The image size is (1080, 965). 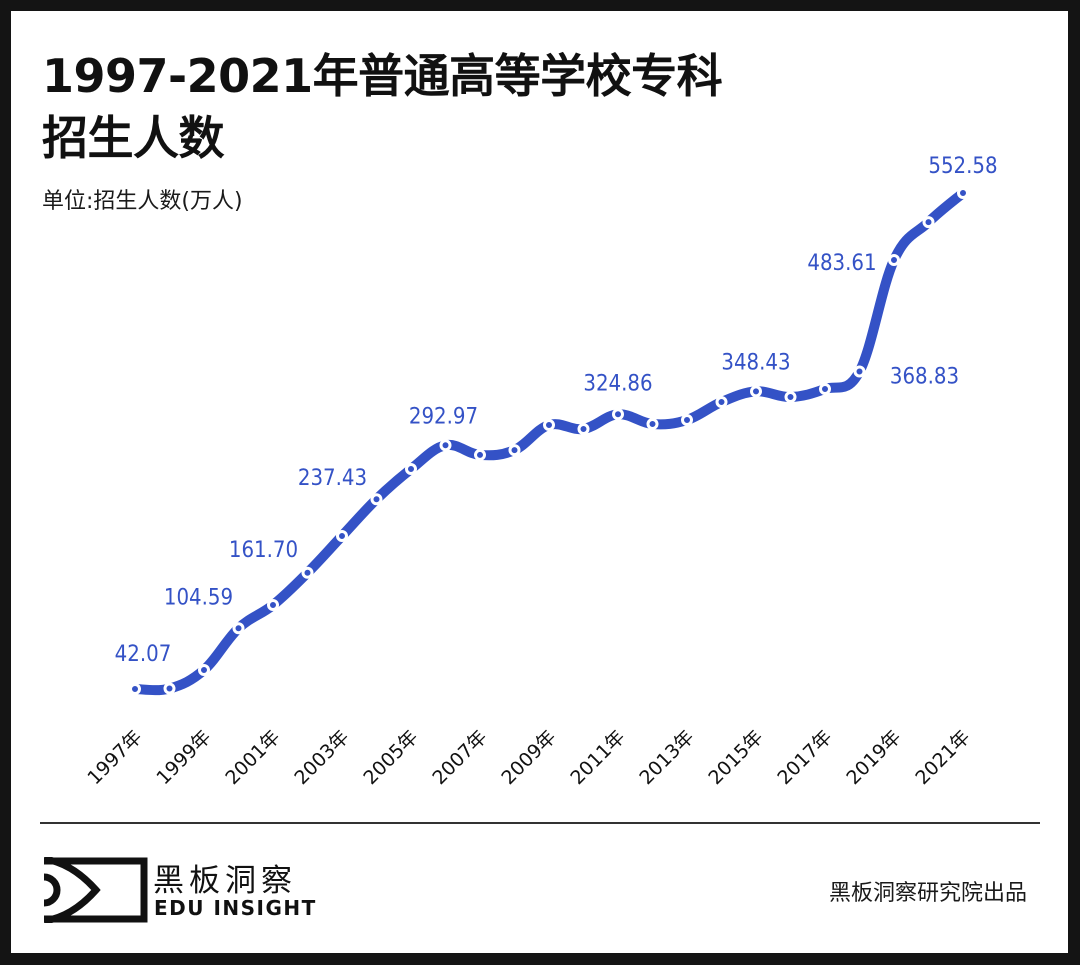 I want to click on data-label: 42.07, so click(x=143, y=654).